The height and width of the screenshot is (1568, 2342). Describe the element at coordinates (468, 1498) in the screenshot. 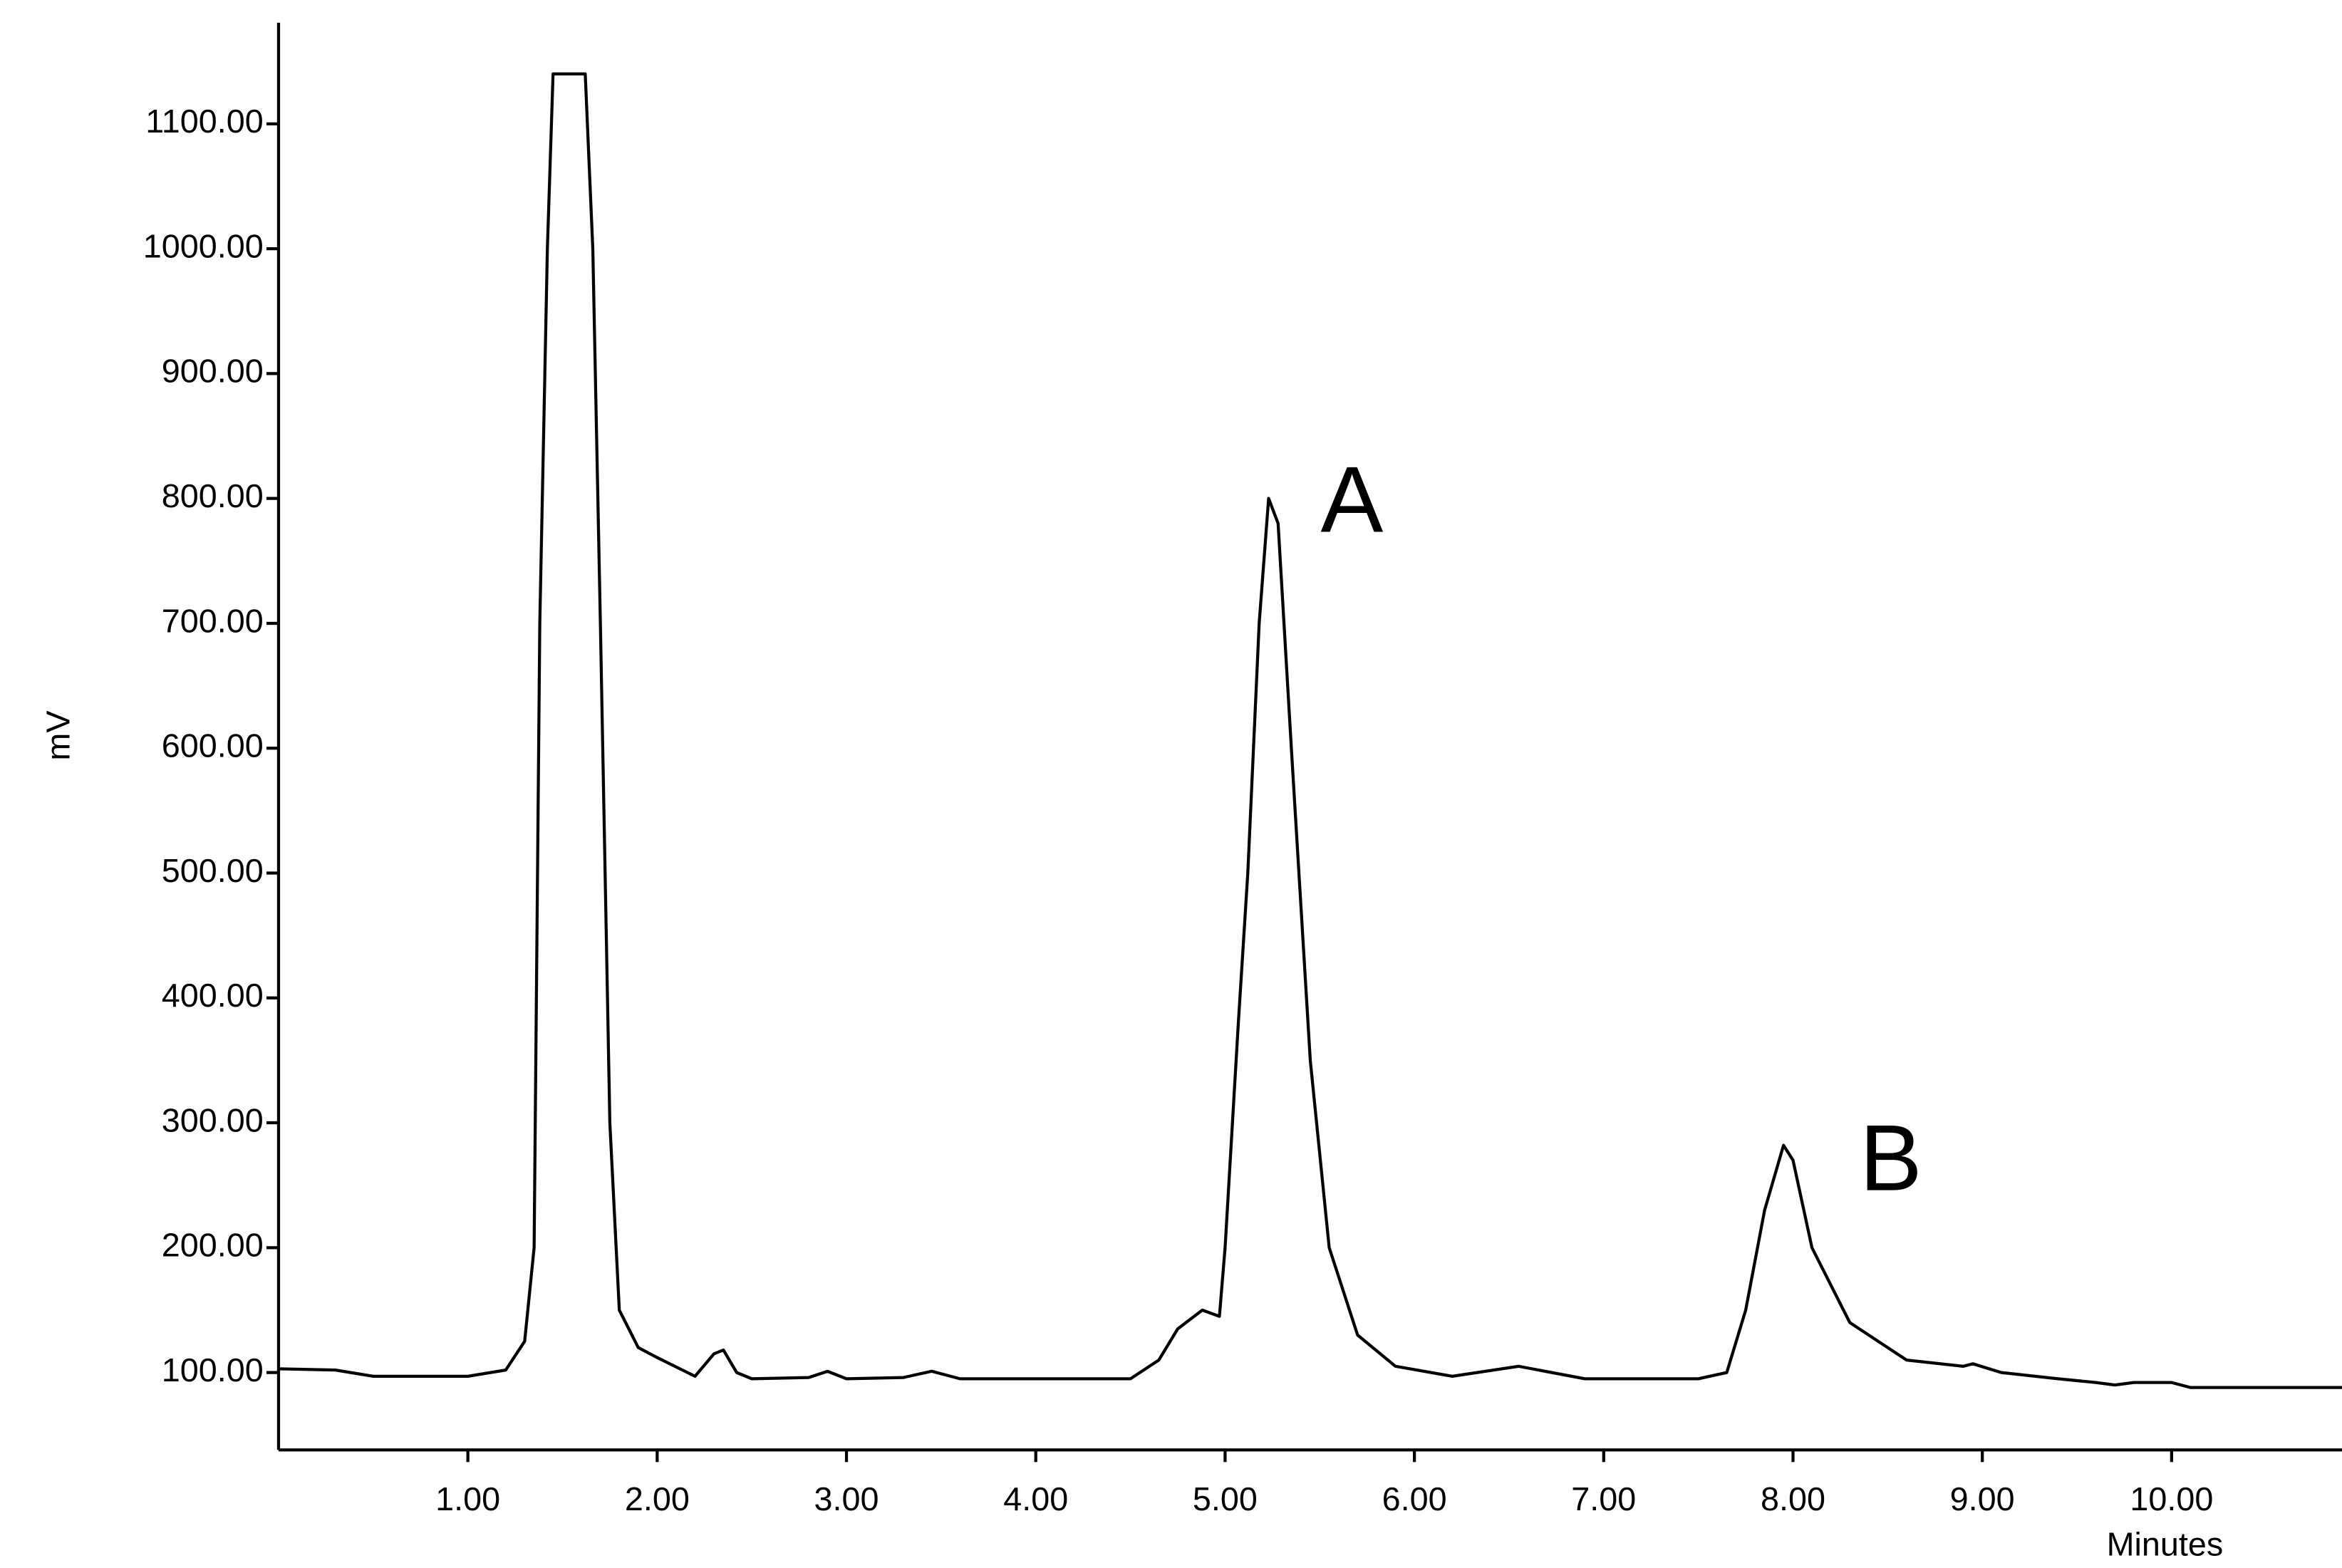

I see `x-tick-label: 1.00` at that location.